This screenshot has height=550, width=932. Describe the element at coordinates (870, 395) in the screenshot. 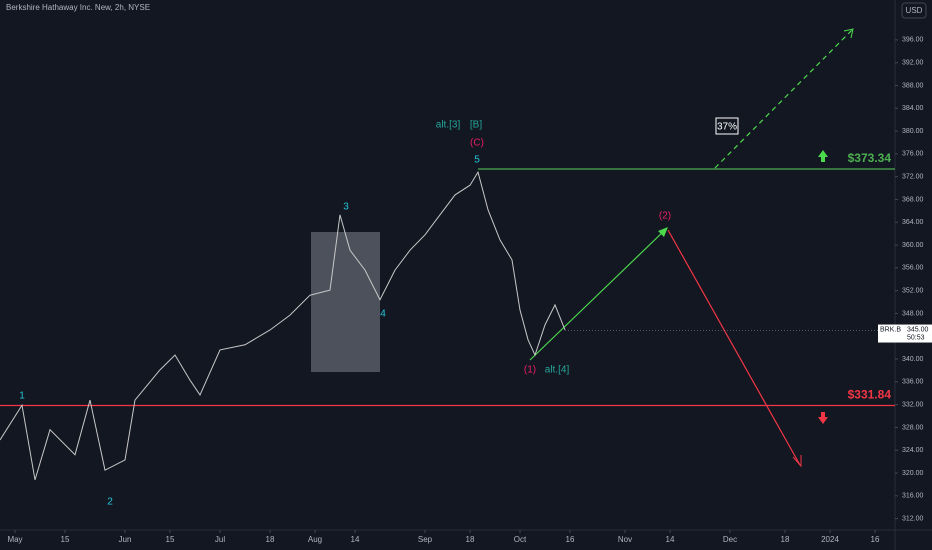

I see `level-label: $331.84` at that location.